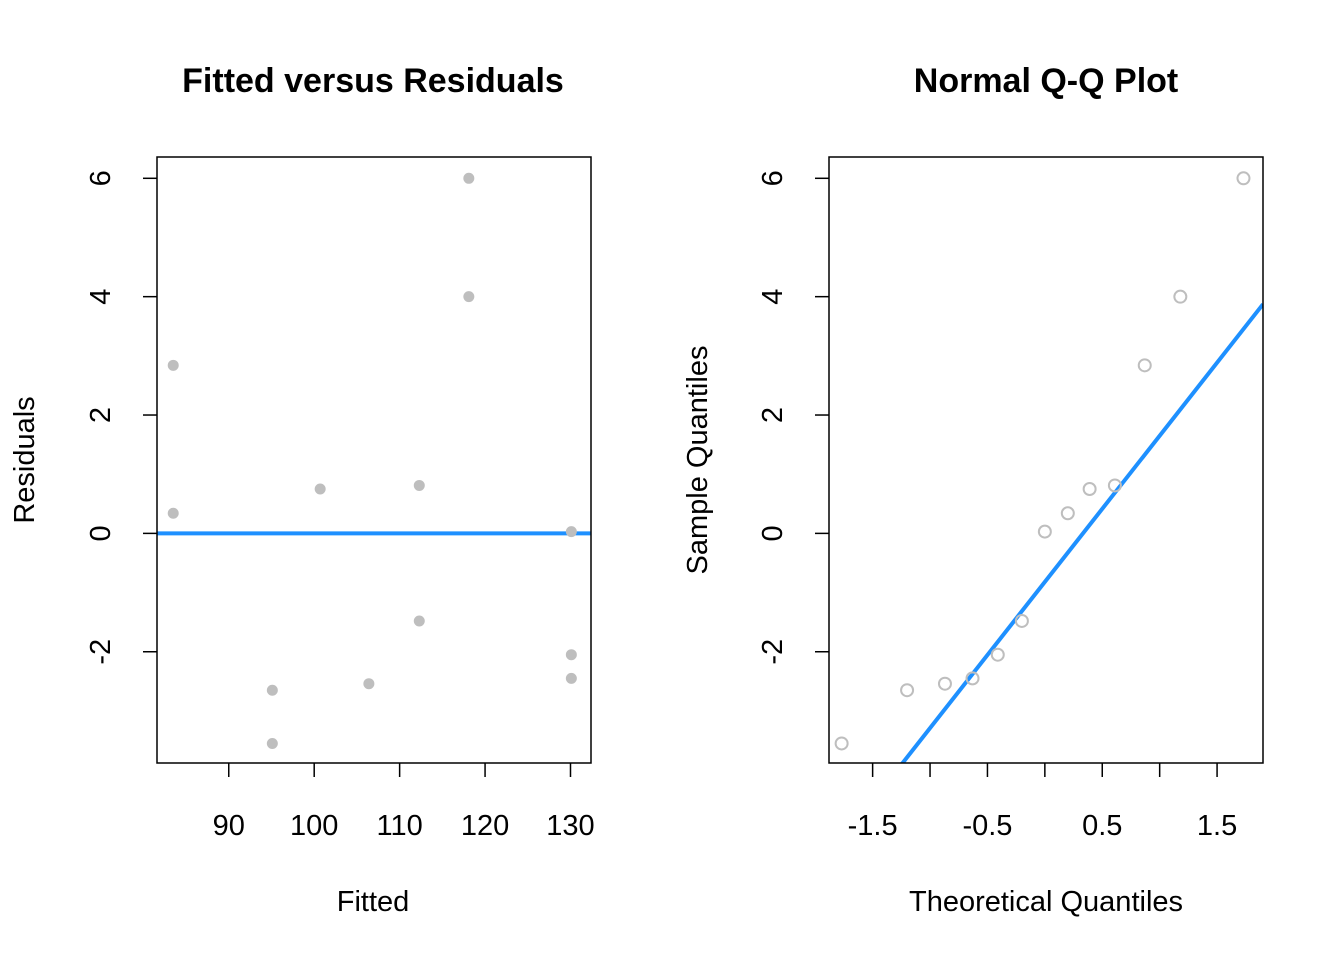 Image resolution: width=1344 pixels, height=965 pixels. Describe the element at coordinates (1046, 81) in the screenshot. I see `plot-title: Normal Q-Q Plot` at that location.